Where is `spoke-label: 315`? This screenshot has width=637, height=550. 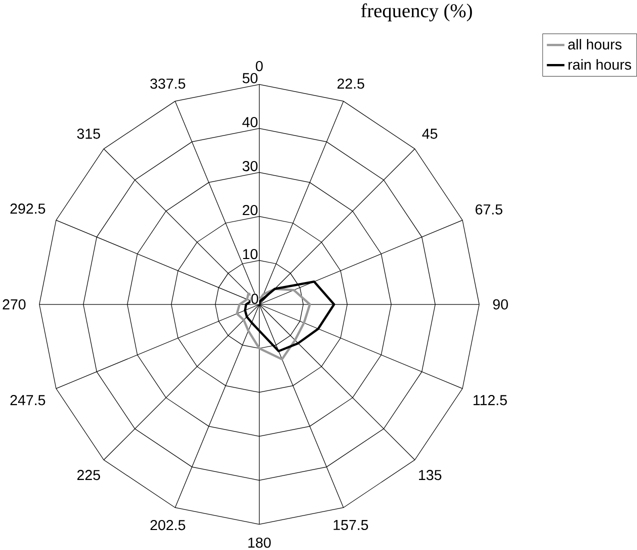
spoke-label: 315 is located at coordinates (88, 133).